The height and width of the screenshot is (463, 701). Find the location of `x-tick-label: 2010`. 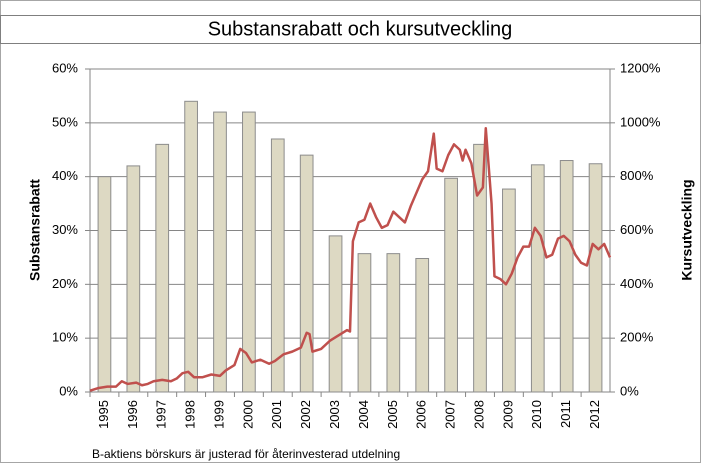

x-tick-label: 2010 is located at coordinates (536, 414).